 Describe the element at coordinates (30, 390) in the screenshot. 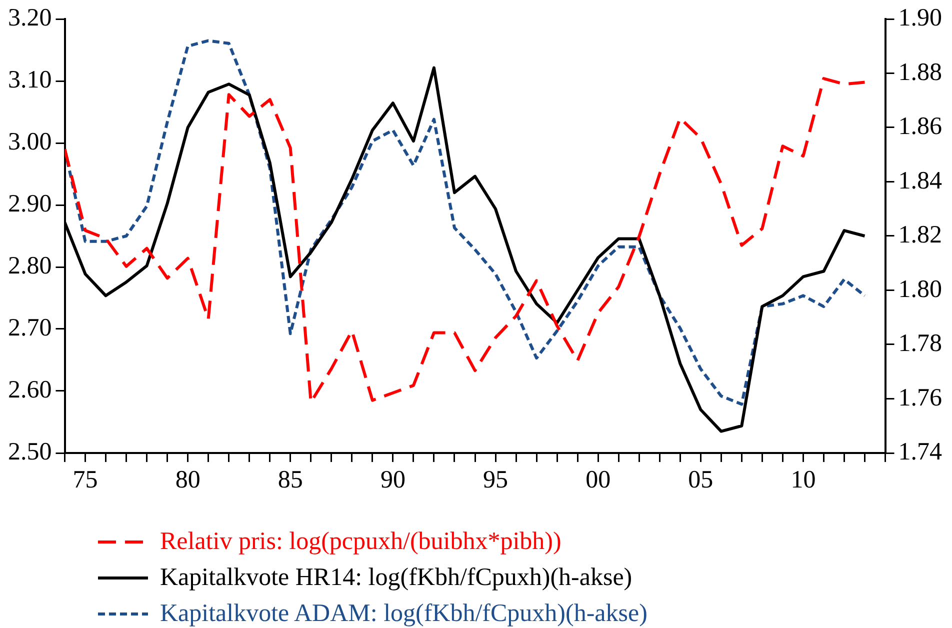

I see `y-tick-label: 2.60` at that location.